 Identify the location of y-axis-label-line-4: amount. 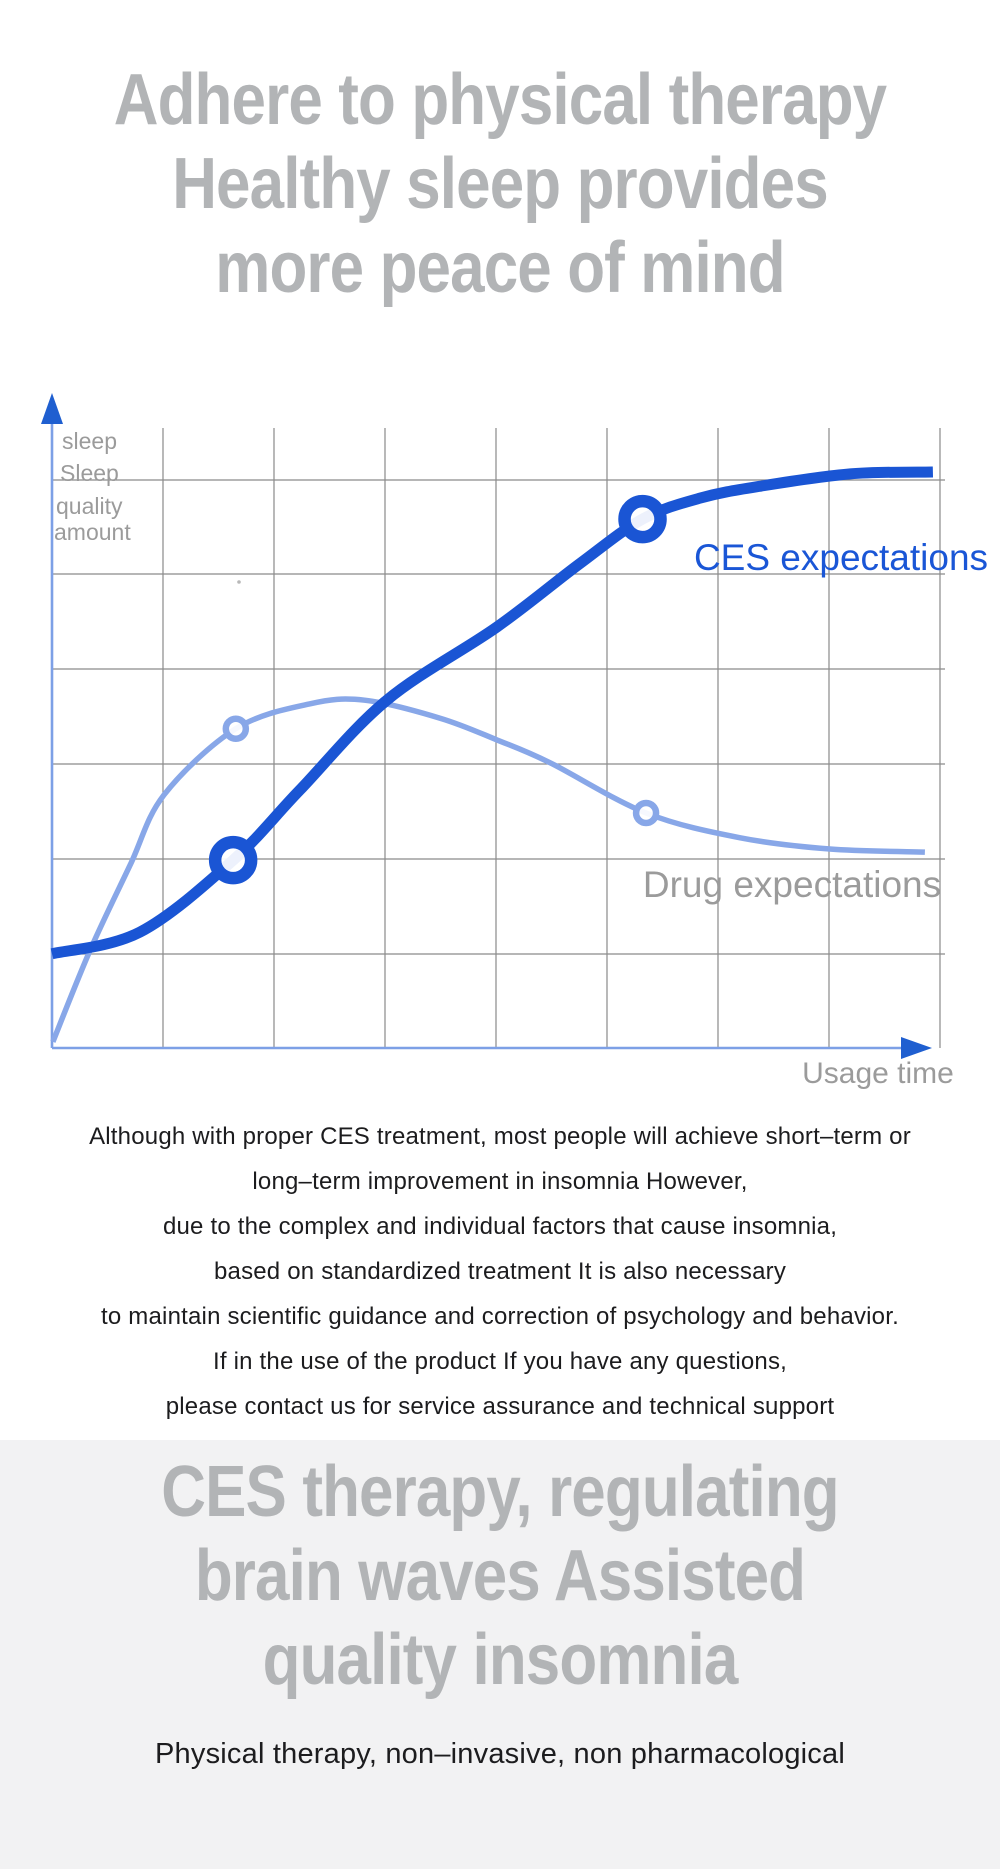
(92, 532).